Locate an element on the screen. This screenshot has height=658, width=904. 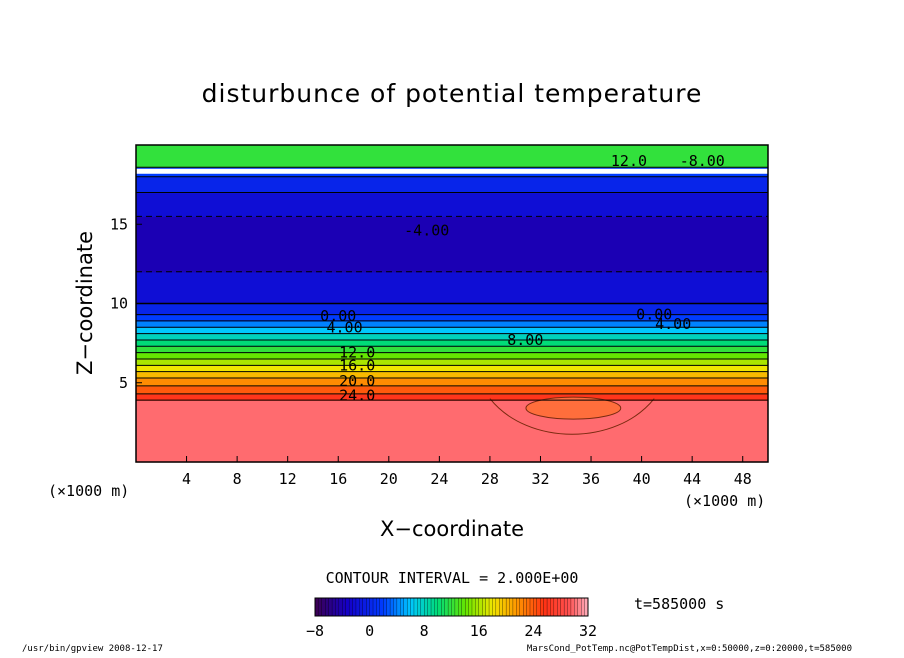
contour-label: 24.0 is located at coordinates (357, 395).